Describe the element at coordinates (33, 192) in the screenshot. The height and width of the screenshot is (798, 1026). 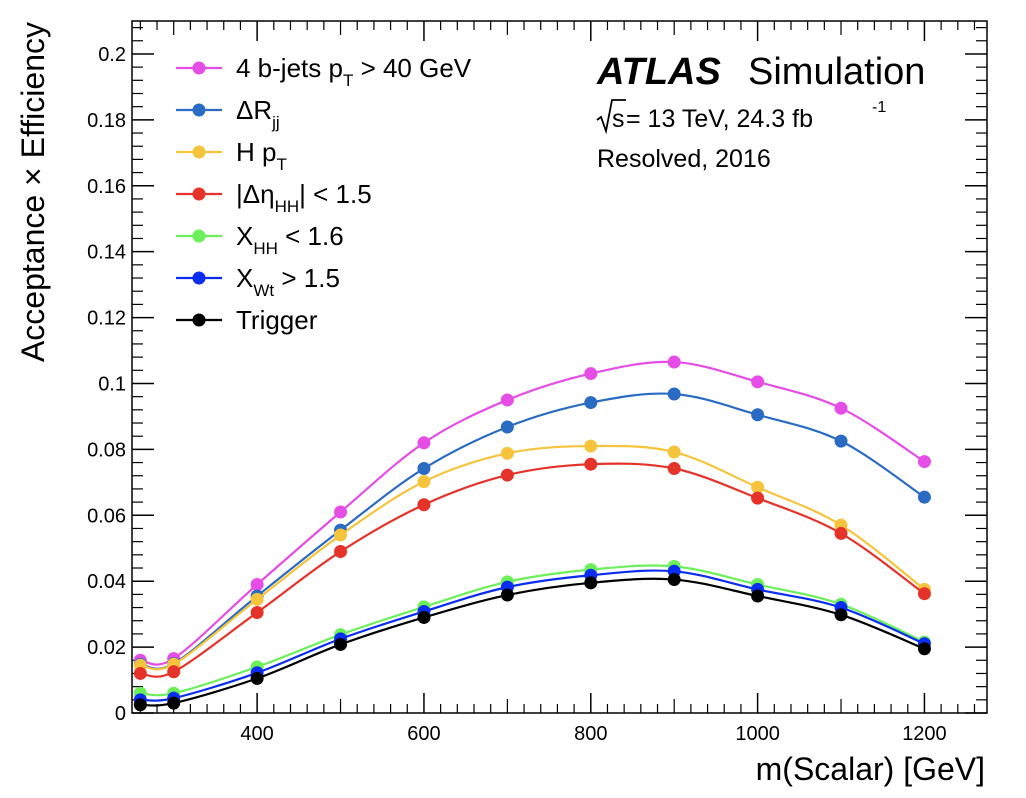
I see `y-axis-title: Acceptance × Efficiency` at that location.